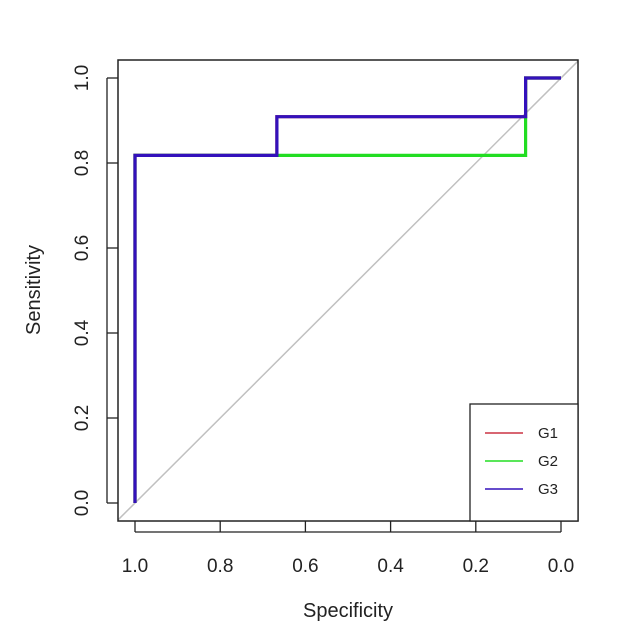 The image size is (636, 638). What do you see at coordinates (548, 433) in the screenshot?
I see `legend-label-g1: G1` at bounding box center [548, 433].